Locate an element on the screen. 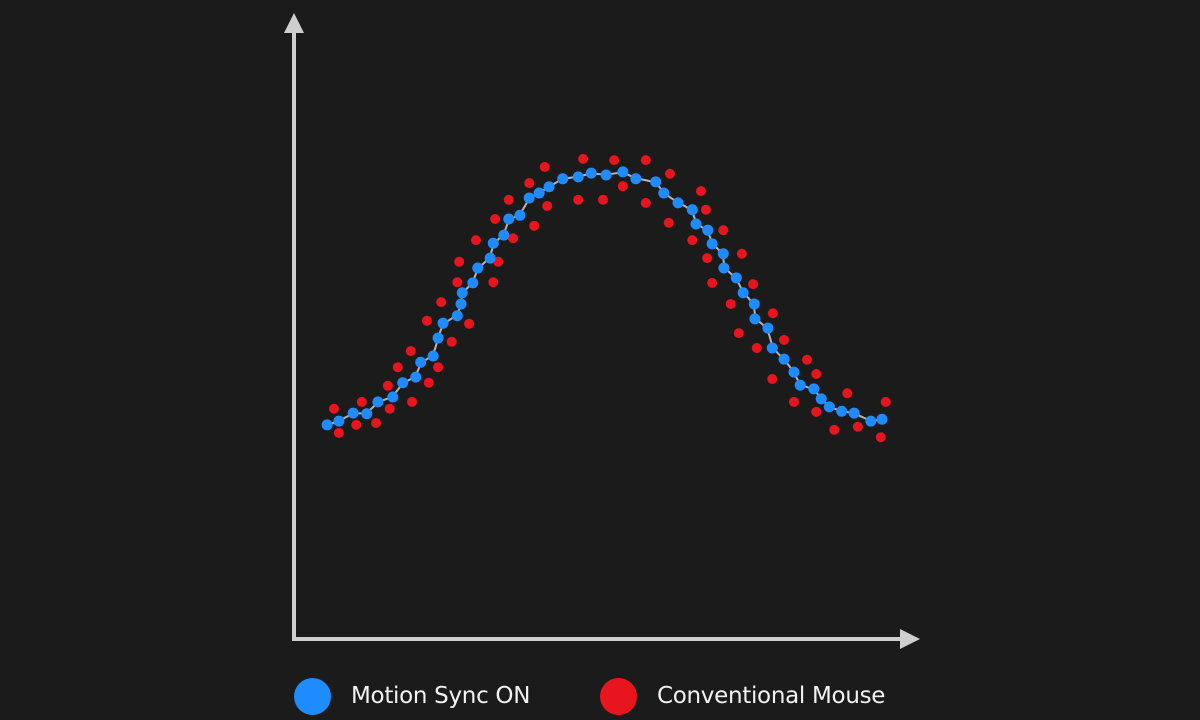 The width and height of the screenshot is (1200, 720). legend-swatch-blue is located at coordinates (312, 696).